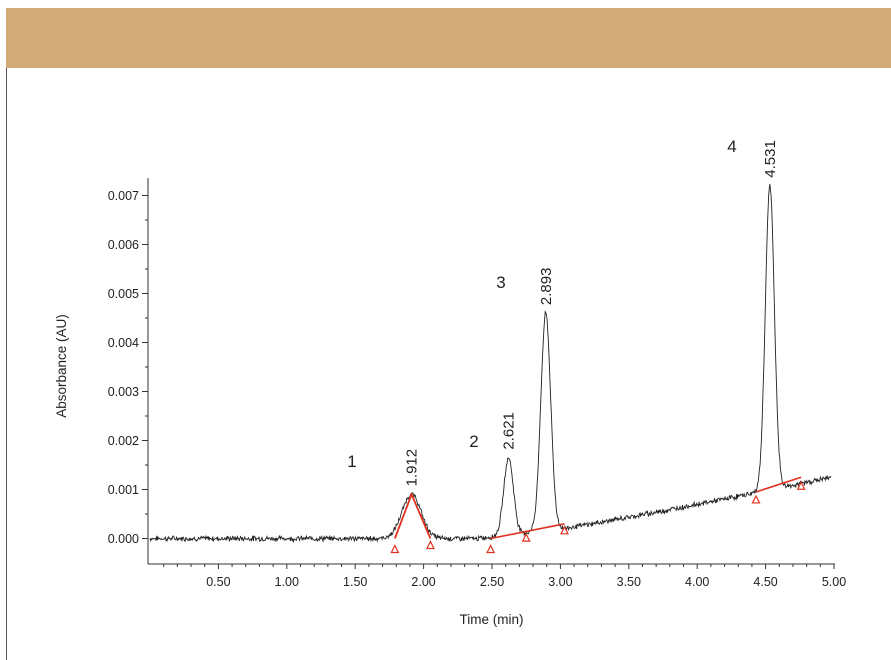 This screenshot has height=660, width=891. I want to click on integration-layer, so click(598, 515).